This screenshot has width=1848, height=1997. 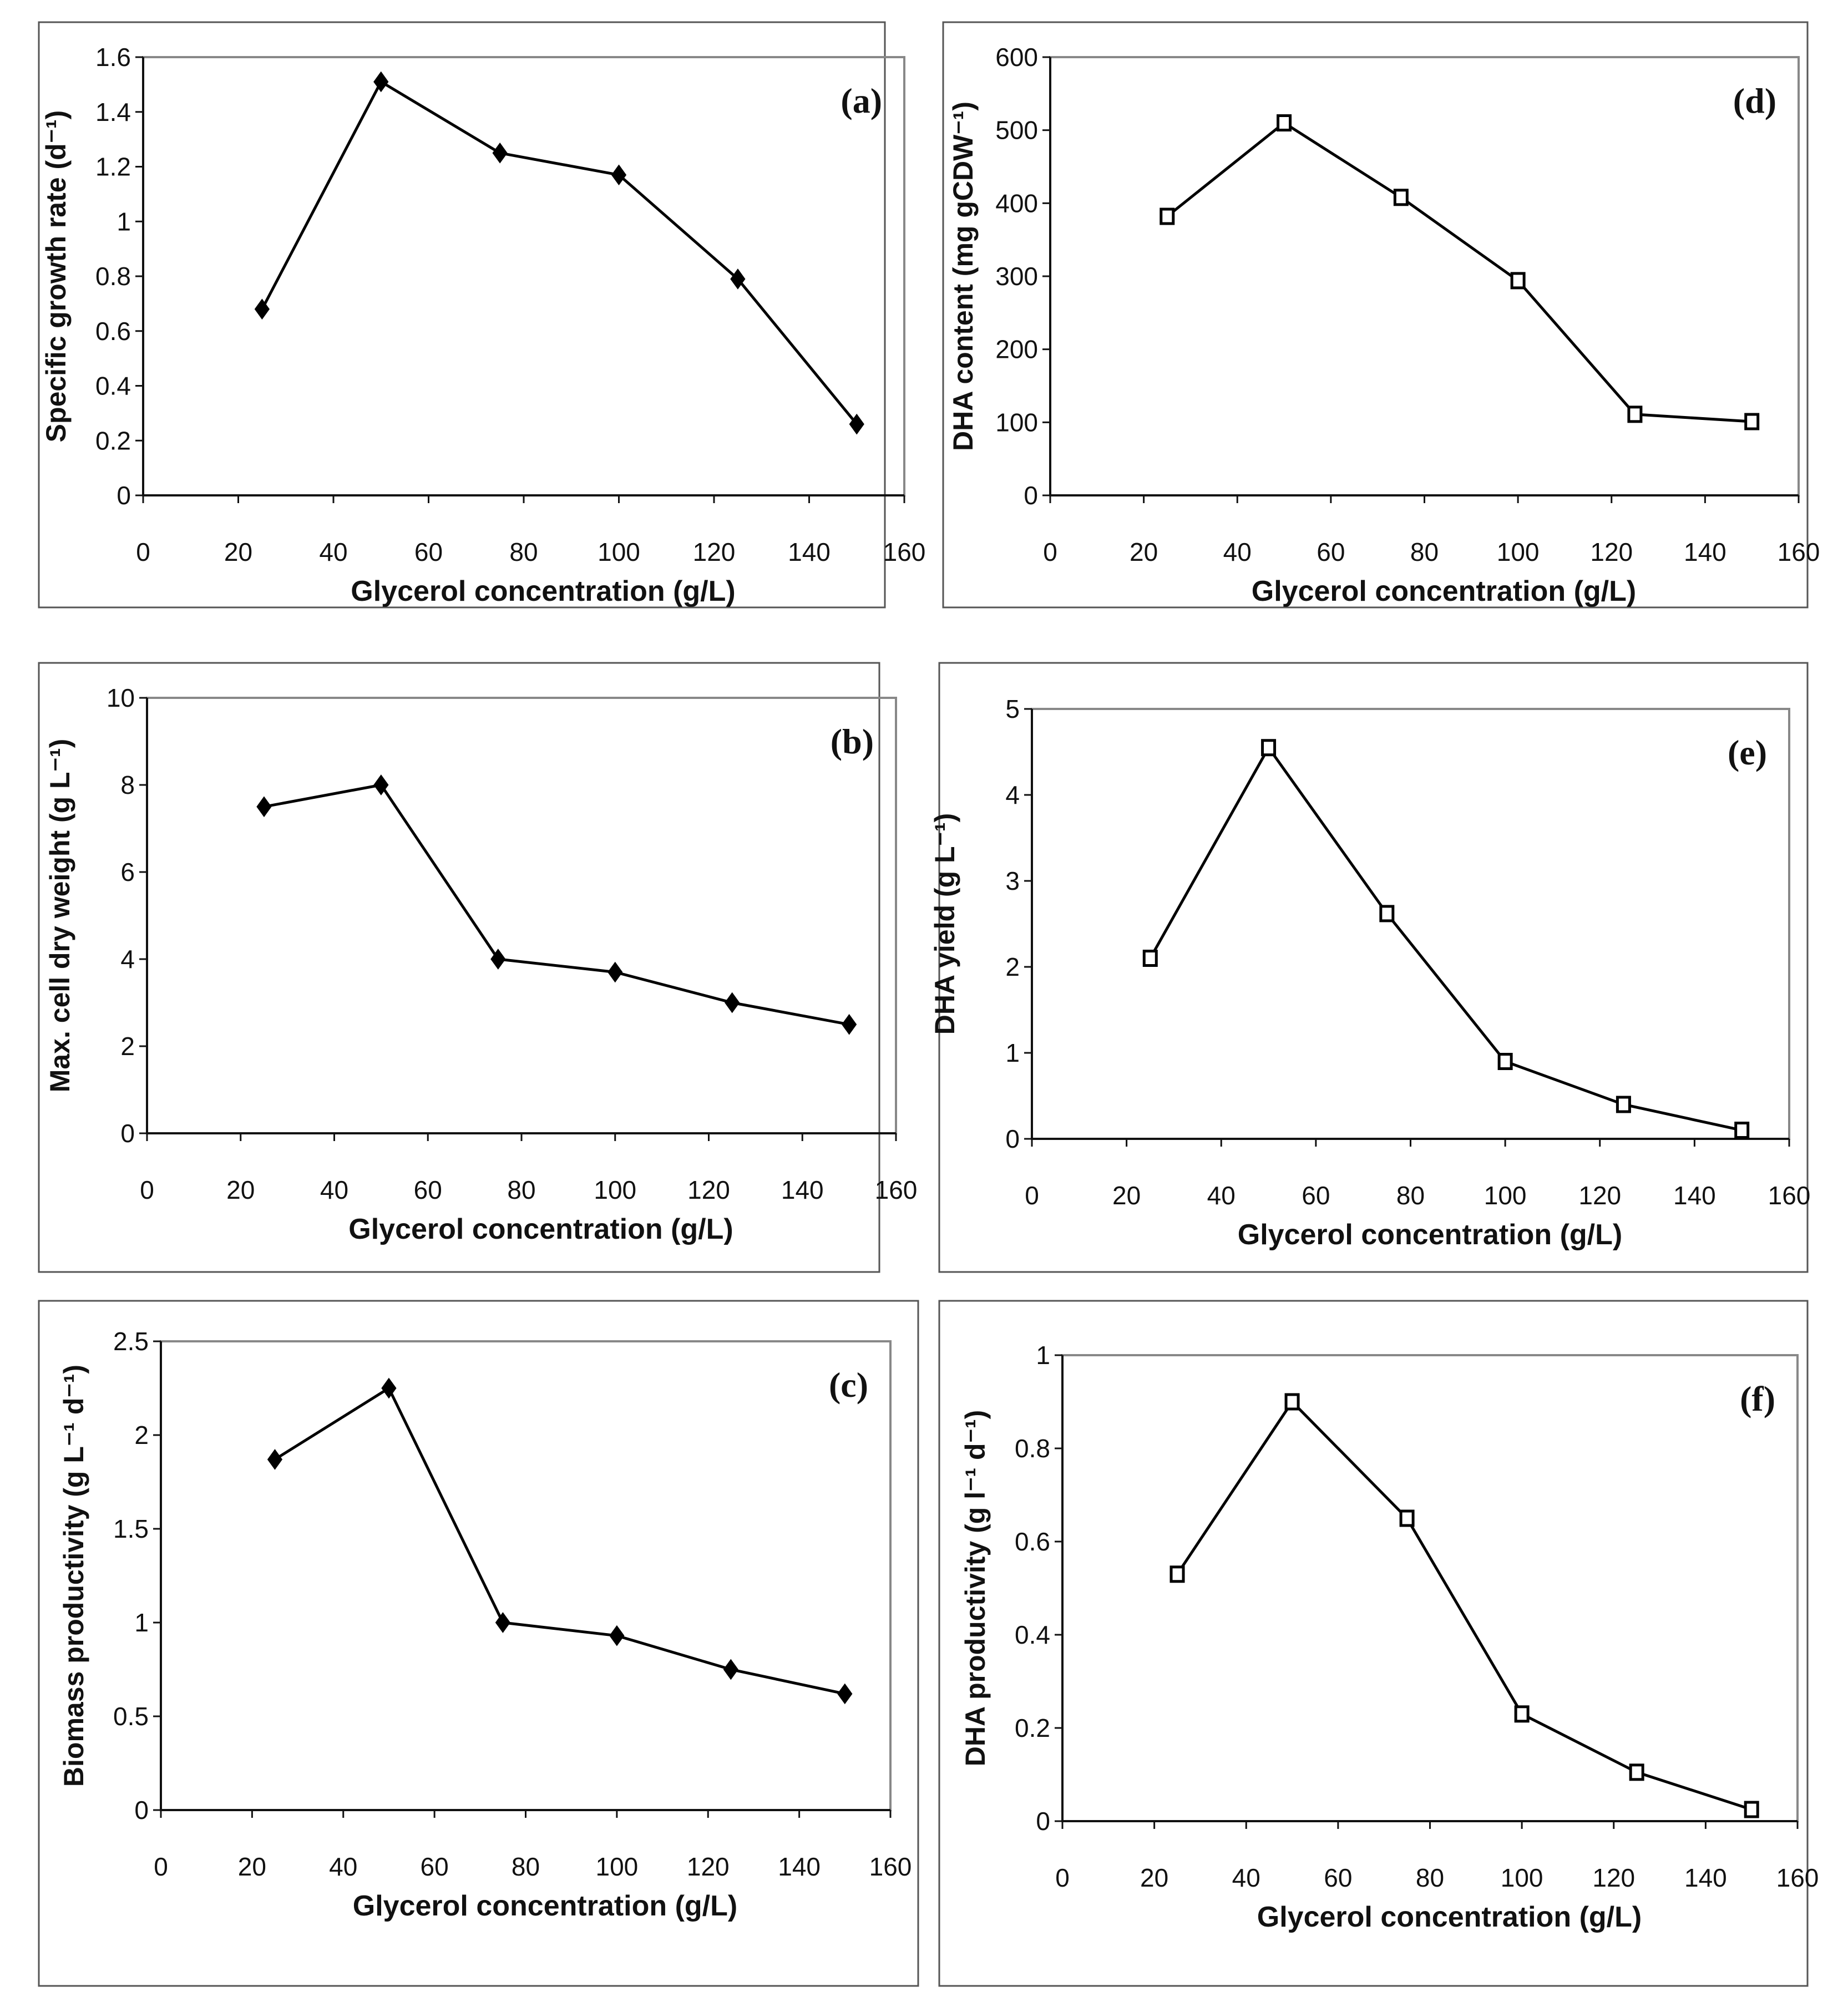 What do you see at coordinates (56, 276) in the screenshot?
I see `y-axis-title: Specific growth rate (d⁻¹)` at bounding box center [56, 276].